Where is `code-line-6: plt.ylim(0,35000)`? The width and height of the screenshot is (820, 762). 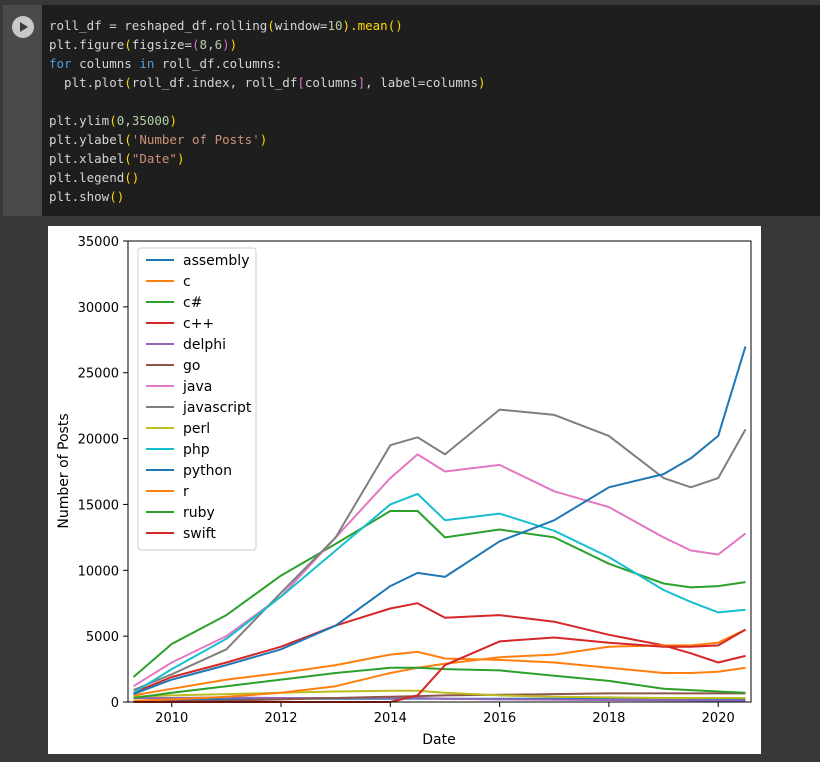 code-line-6: plt.ylim(0,35000) is located at coordinates (113, 120).